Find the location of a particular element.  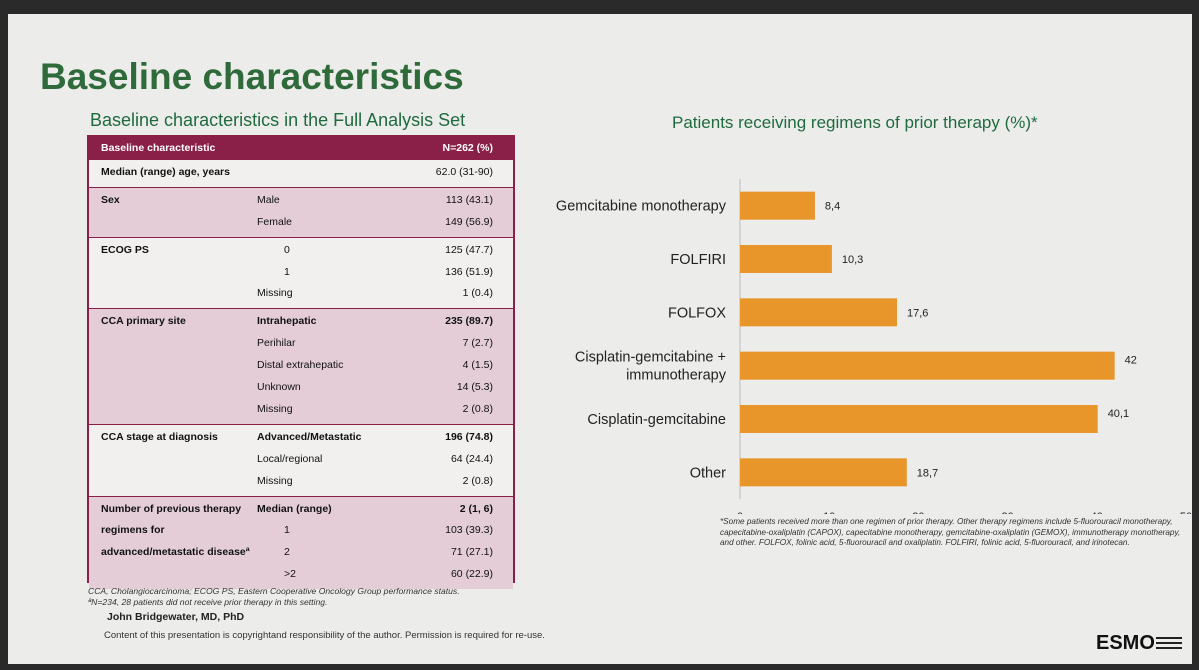

table-row: Local/regional 64 (24.4) is located at coordinates (301, 461).